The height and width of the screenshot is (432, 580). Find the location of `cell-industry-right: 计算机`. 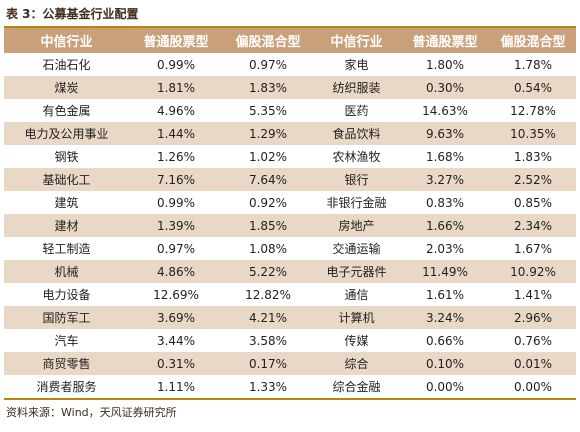

cell-industry-right: 计算机 is located at coordinates (356, 317).